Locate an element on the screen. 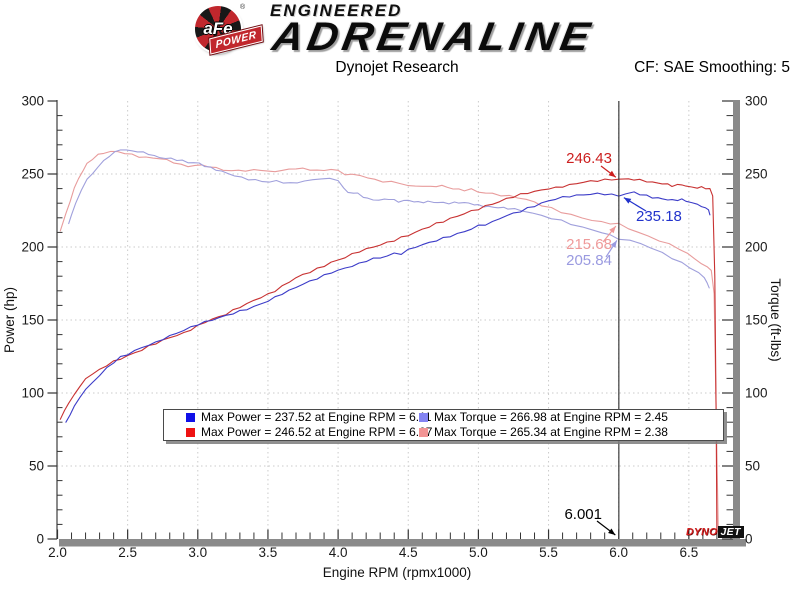  legend-label: Max Power = 237.52 at Engine RPM = 6.11 is located at coordinates (316, 417).